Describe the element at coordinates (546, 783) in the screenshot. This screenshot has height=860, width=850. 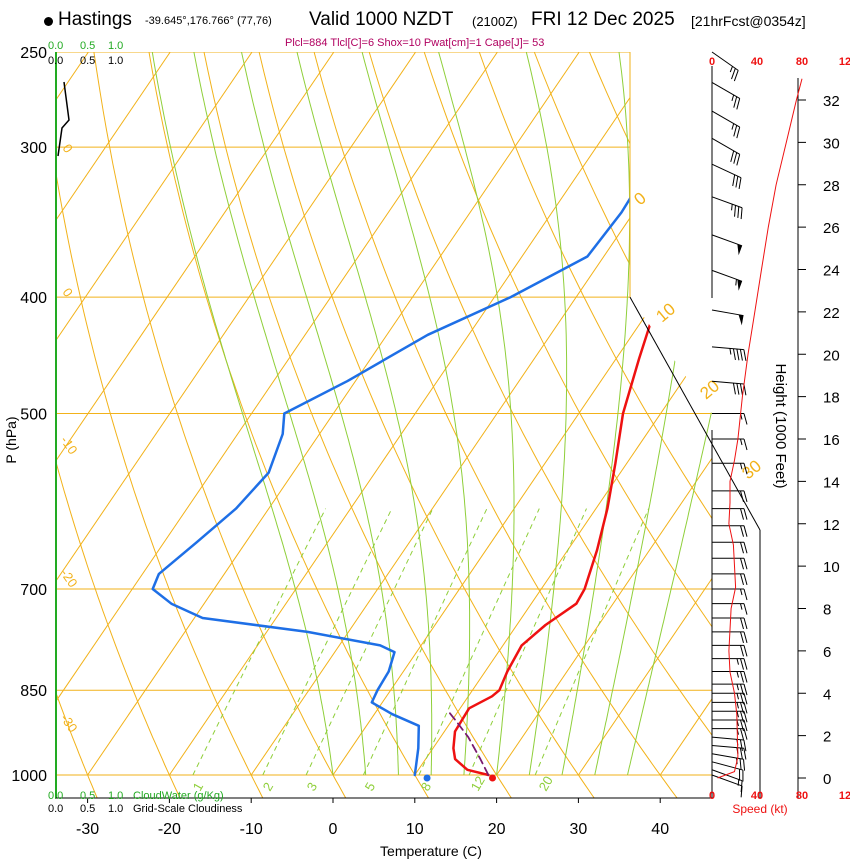
I see `mixing-ratio-label: 20` at that location.